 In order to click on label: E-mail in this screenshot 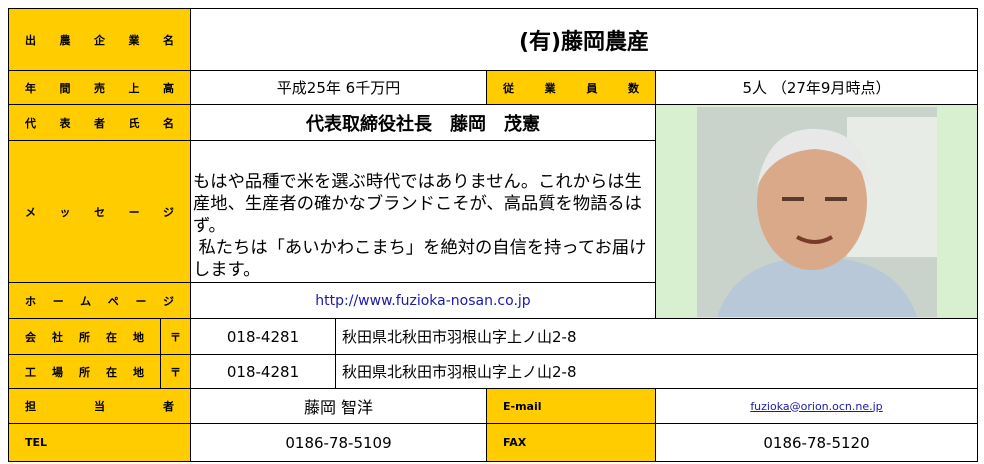, I will do `click(522, 406)`.